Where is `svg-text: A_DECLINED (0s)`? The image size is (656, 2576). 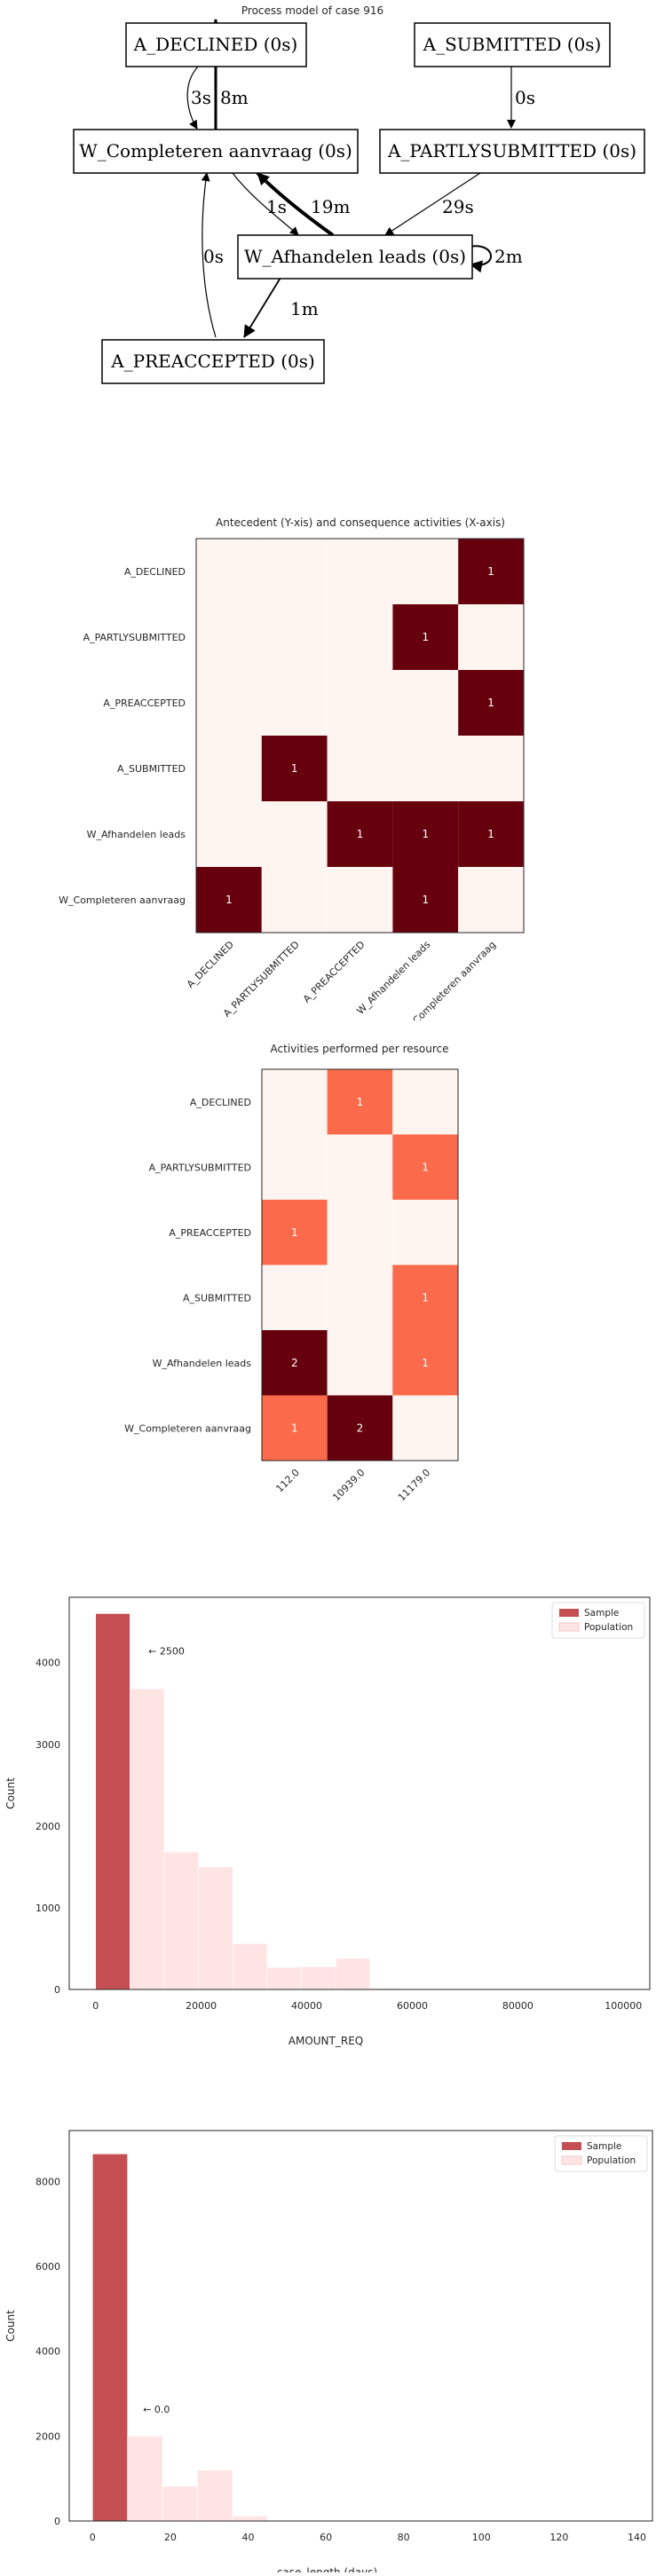
svg-text: A_DECLINED (0s) is located at coordinates (215, 45).